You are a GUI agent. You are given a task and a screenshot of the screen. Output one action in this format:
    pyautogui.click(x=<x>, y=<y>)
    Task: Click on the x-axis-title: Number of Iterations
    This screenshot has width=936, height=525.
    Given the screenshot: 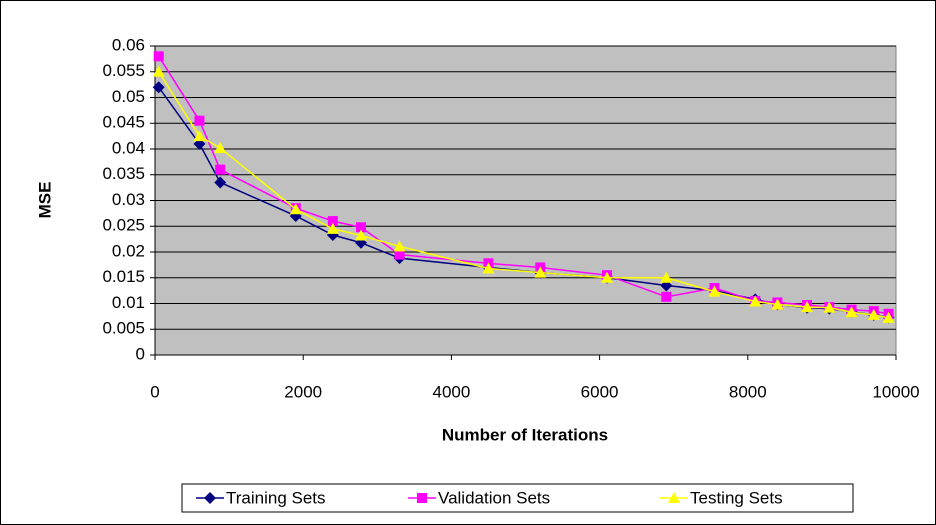 What is the action you would take?
    pyautogui.click(x=525, y=434)
    